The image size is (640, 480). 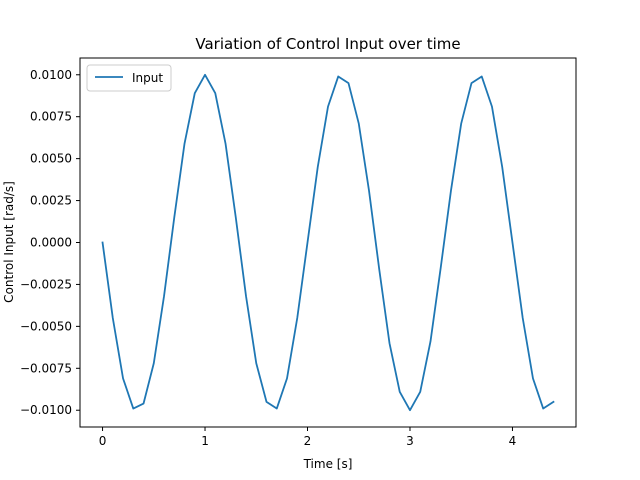 What do you see at coordinates (410, 441) in the screenshot?
I see `x-tick-label: 3` at bounding box center [410, 441].